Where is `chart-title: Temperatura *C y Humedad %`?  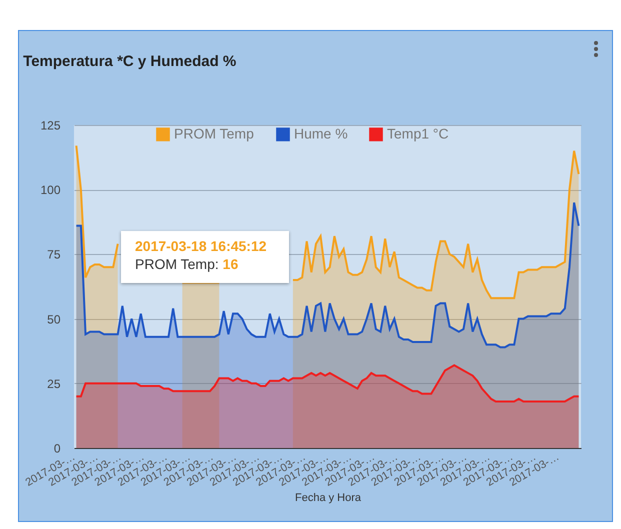 chart-title: Temperatura *C y Humedad % is located at coordinates (129, 61).